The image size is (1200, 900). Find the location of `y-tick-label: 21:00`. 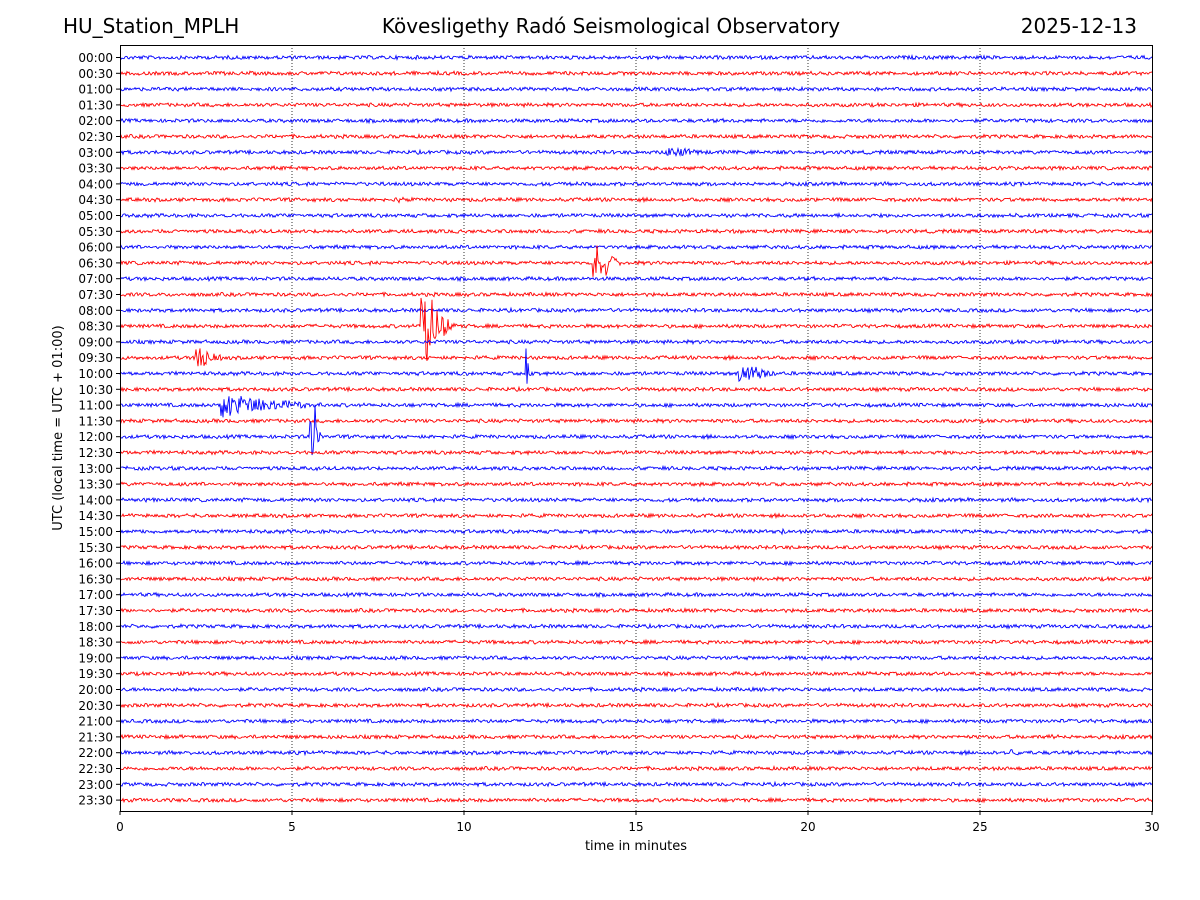

y-tick-label: 21:00 is located at coordinates (95, 722).